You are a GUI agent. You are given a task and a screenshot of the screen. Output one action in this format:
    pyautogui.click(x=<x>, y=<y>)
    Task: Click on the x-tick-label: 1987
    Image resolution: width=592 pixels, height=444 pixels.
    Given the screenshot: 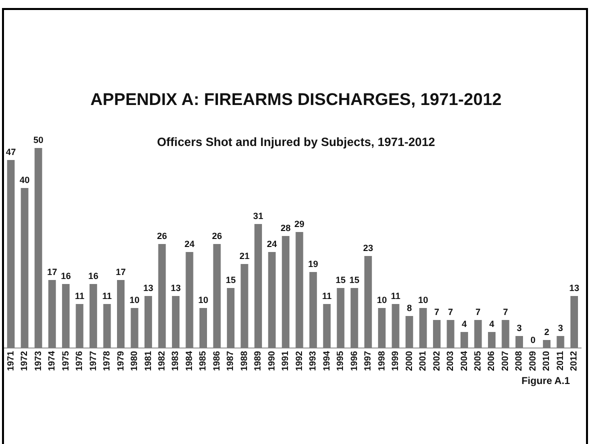 What is the action you would take?
    pyautogui.click(x=230, y=361)
    